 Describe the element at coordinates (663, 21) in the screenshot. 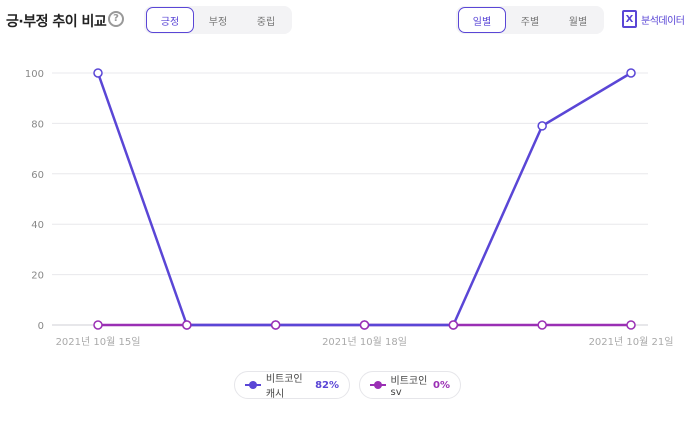

I see `export-data-label: 분석데이터` at that location.